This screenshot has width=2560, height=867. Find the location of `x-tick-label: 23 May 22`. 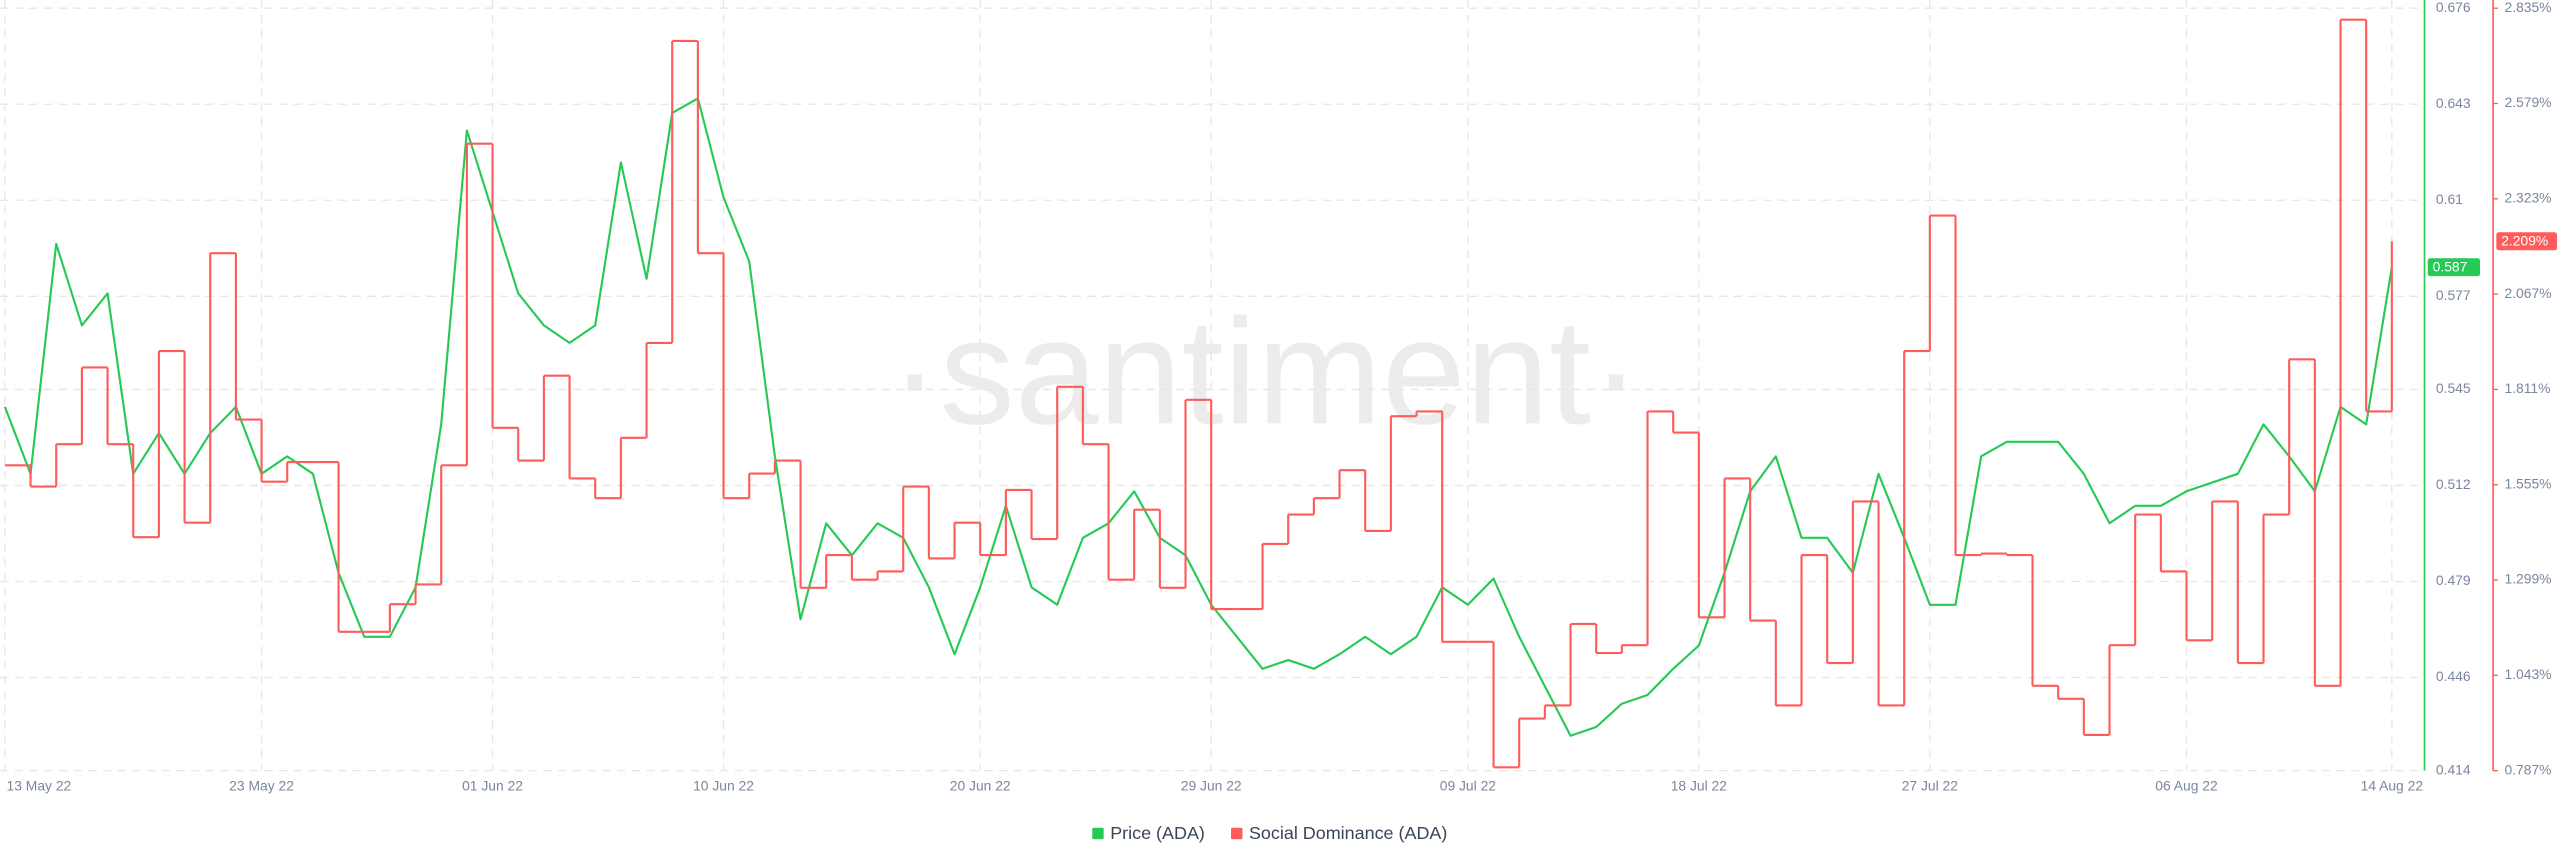

x-tick-label: 23 May 22 is located at coordinates (261, 786).